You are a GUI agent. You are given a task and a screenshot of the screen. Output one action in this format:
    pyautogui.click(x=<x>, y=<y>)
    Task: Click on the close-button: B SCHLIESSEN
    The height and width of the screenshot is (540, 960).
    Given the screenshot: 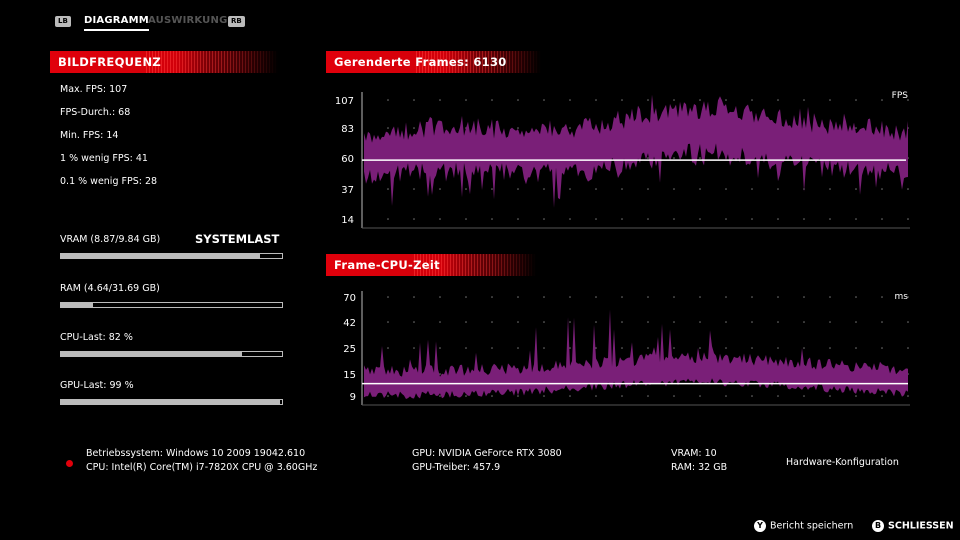 What is the action you would take?
    pyautogui.click(x=913, y=526)
    